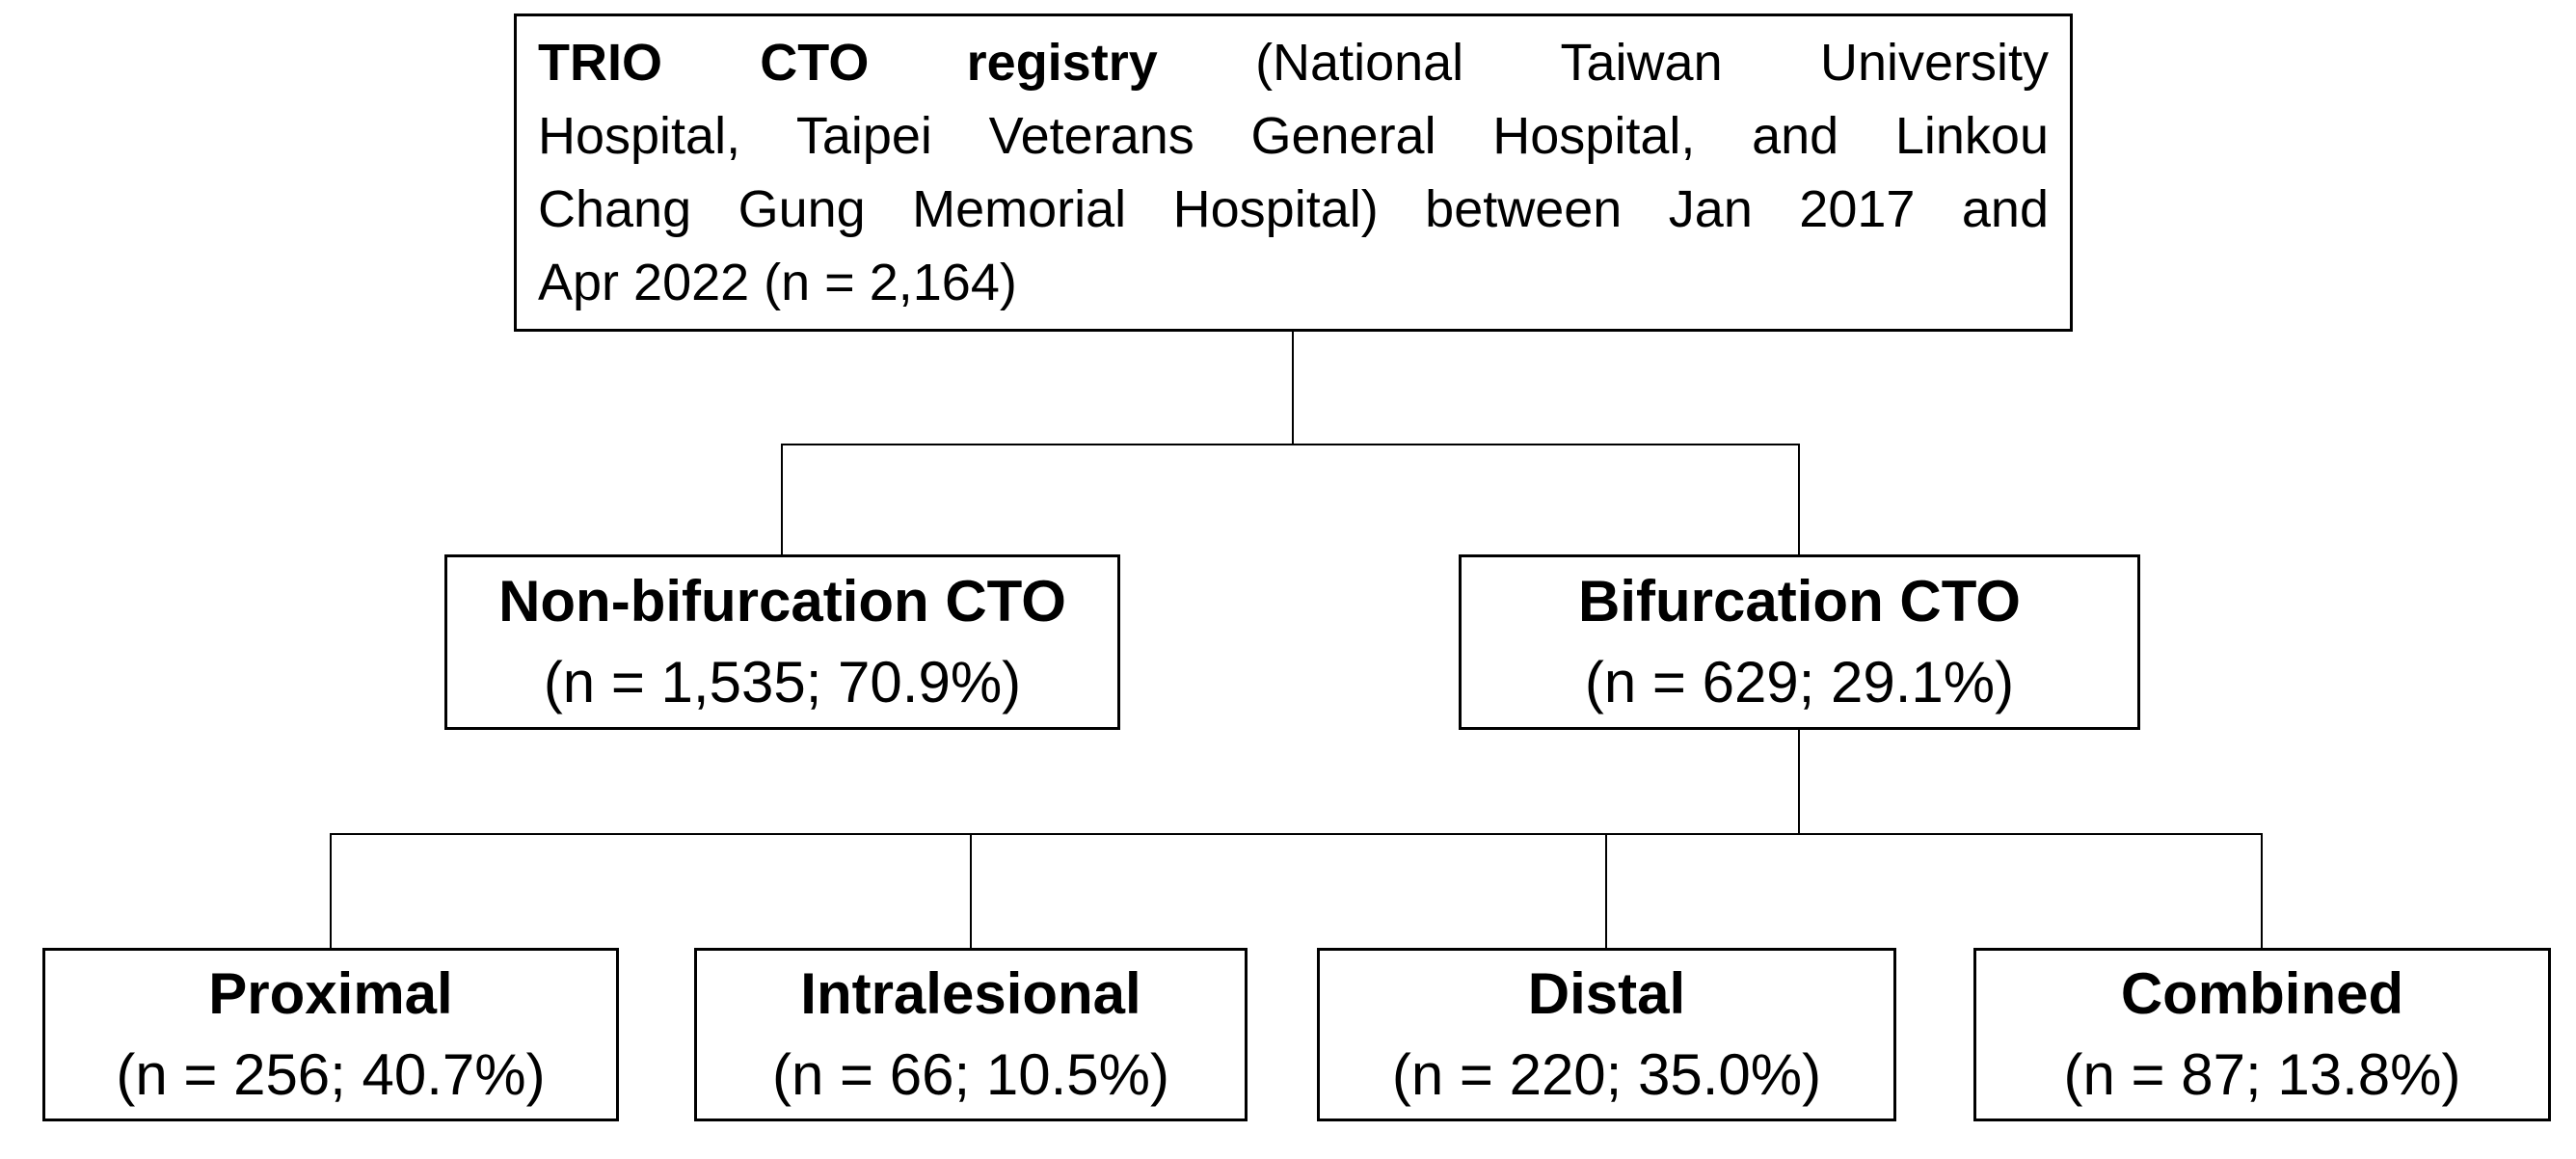 Image resolution: width=2576 pixels, height=1159 pixels. I want to click on node-combined: Combined (n = 87; 13.8%), so click(2262, 1034).